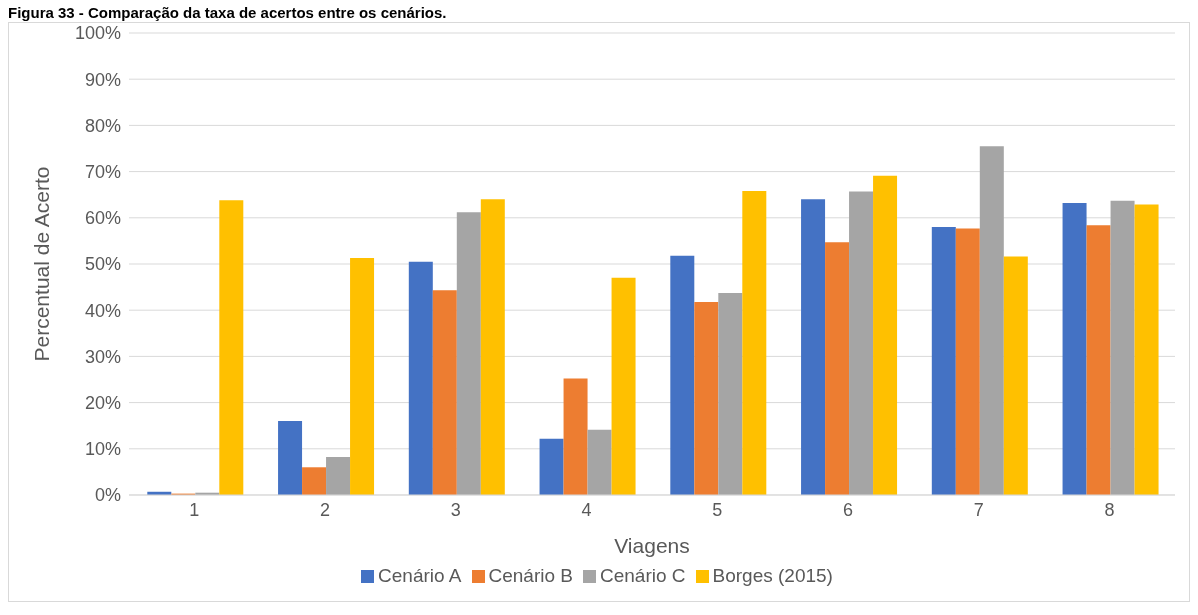 The width and height of the screenshot is (1198, 615). I want to click on legend-label: Cenário A, so click(420, 575).